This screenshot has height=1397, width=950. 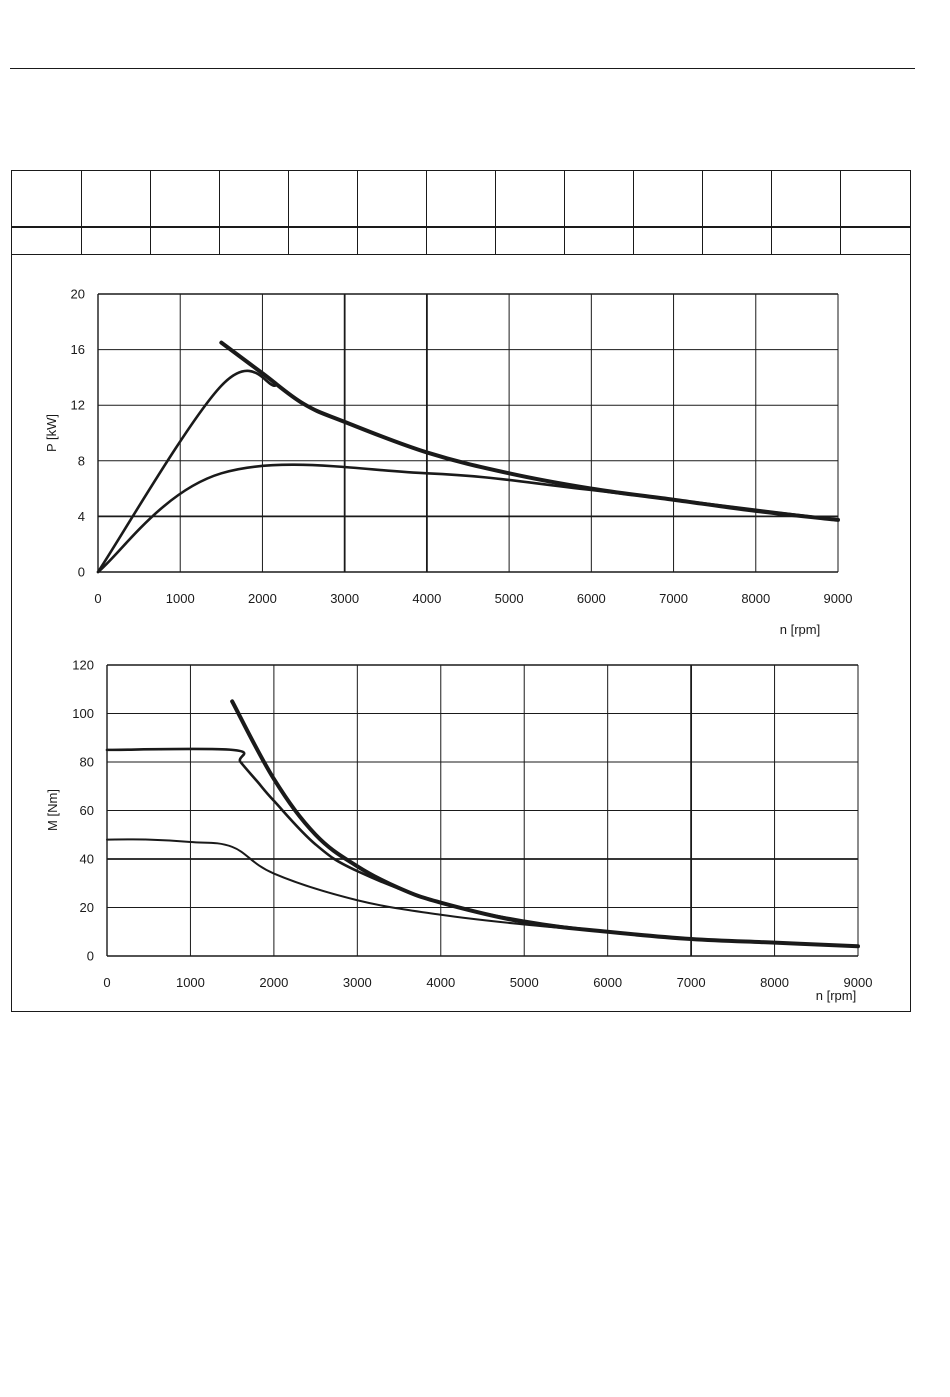 I want to click on y-tick-label: 16, so click(x=78, y=349).